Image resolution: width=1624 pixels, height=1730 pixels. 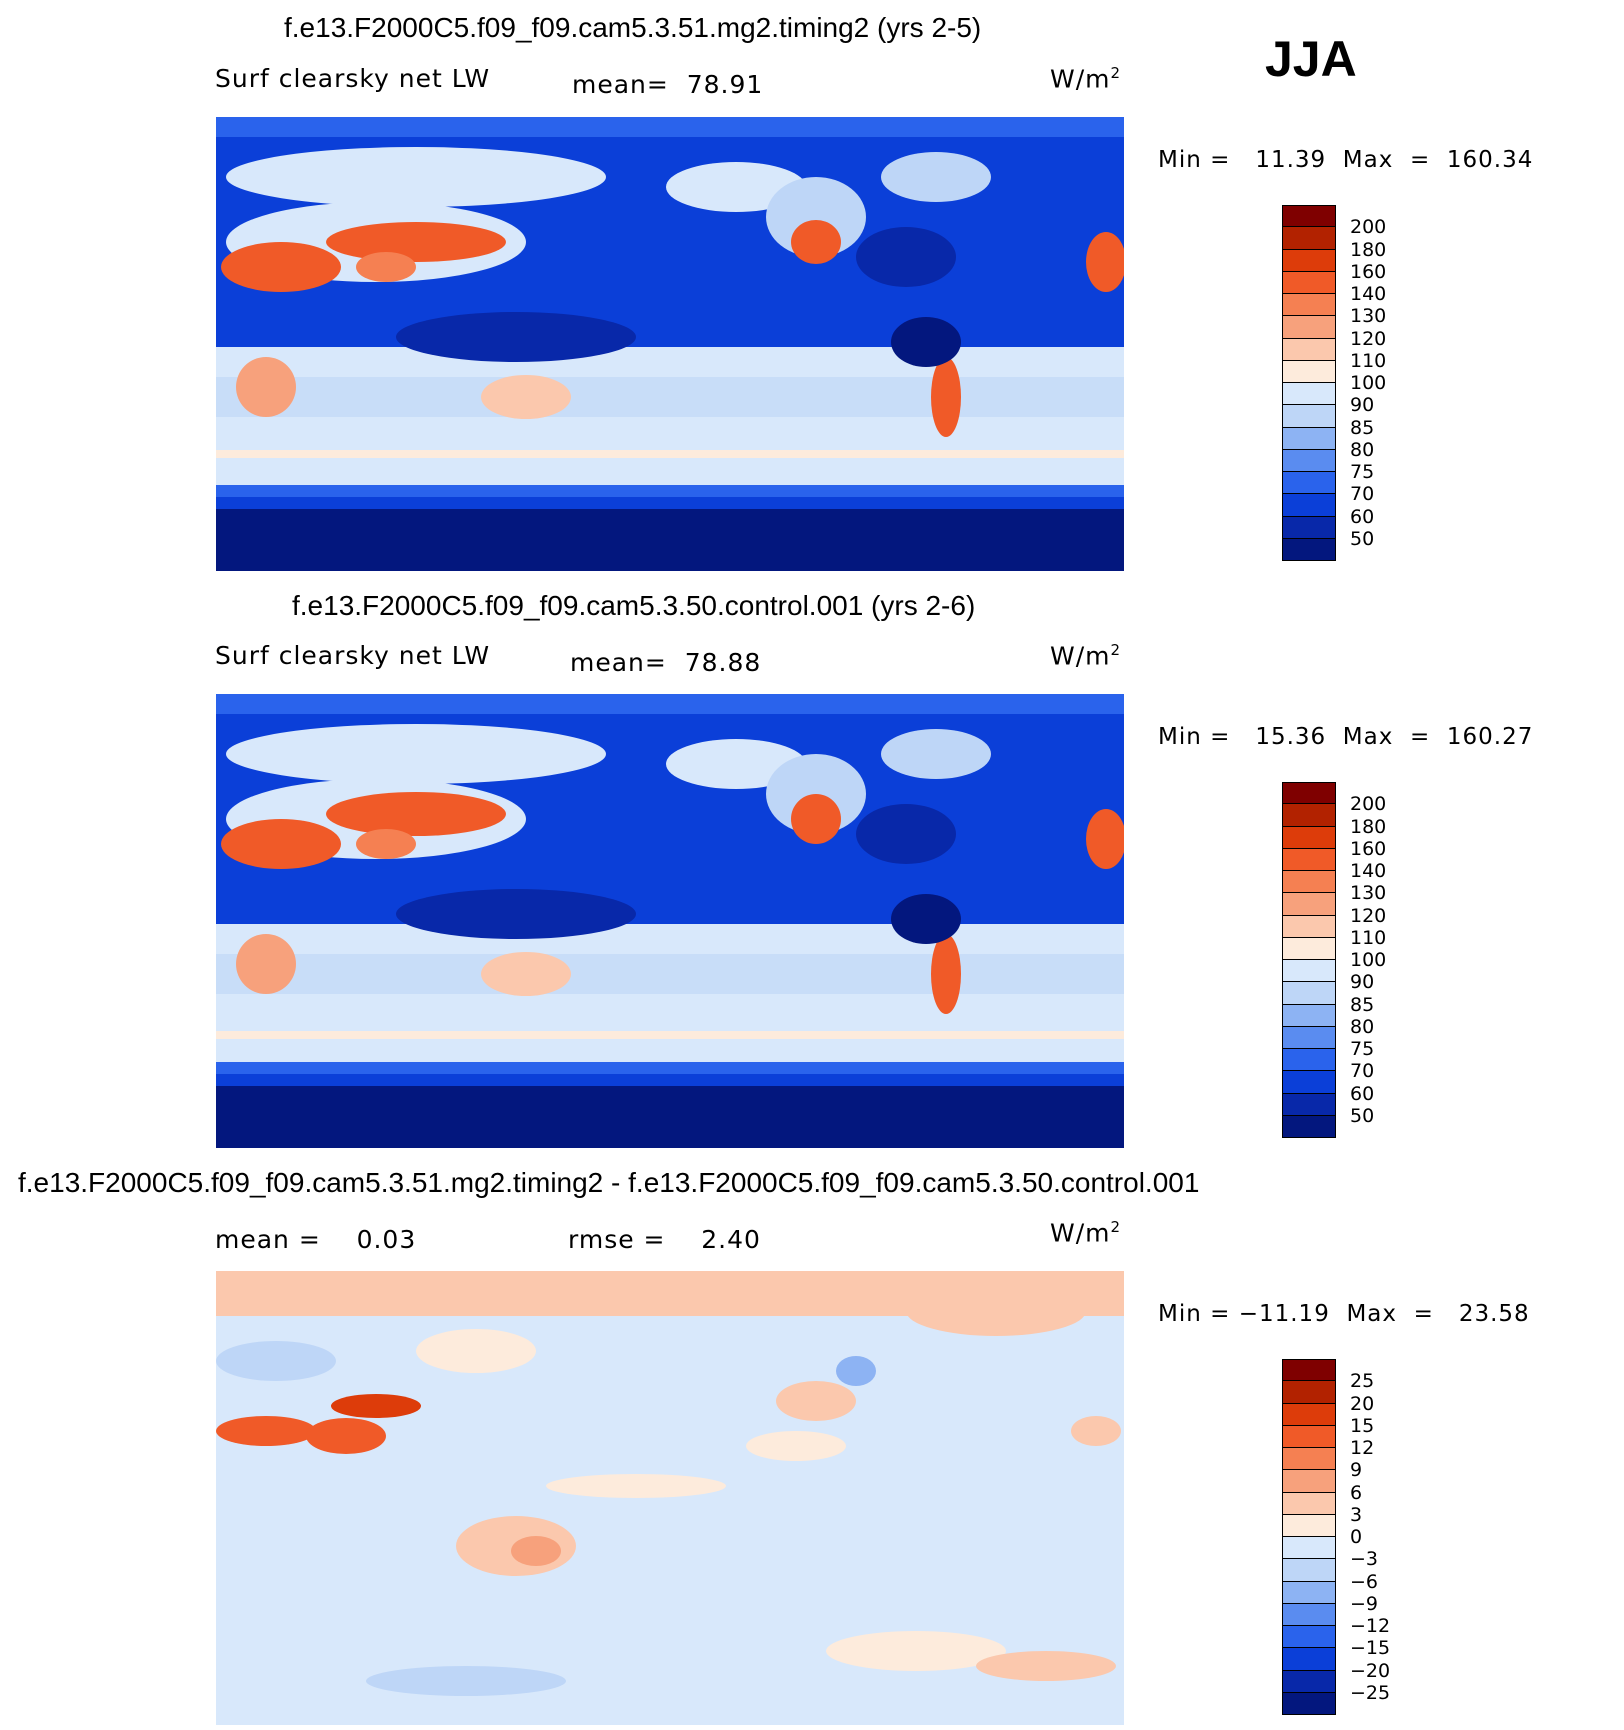 What do you see at coordinates (1370, 1648) in the screenshot?
I see `colorbar-tick-label: −15` at bounding box center [1370, 1648].